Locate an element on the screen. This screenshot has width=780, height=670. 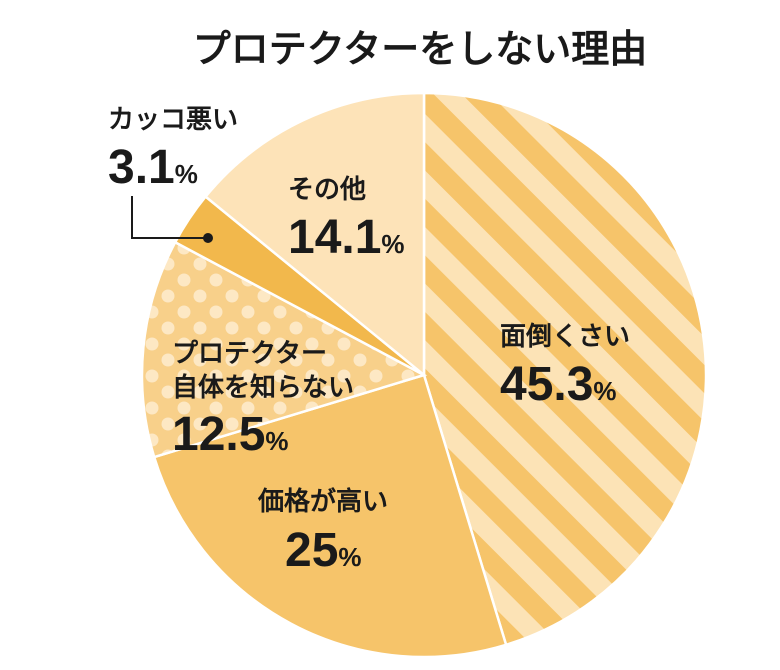
data-label: 14.1% is located at coordinates (346, 237).